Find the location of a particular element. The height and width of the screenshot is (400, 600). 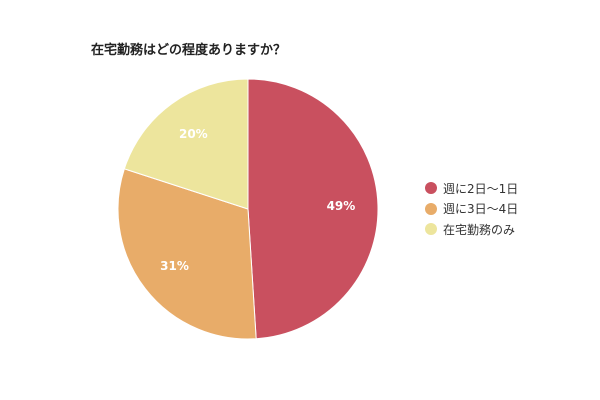

data-label: 20% is located at coordinates (193, 134).